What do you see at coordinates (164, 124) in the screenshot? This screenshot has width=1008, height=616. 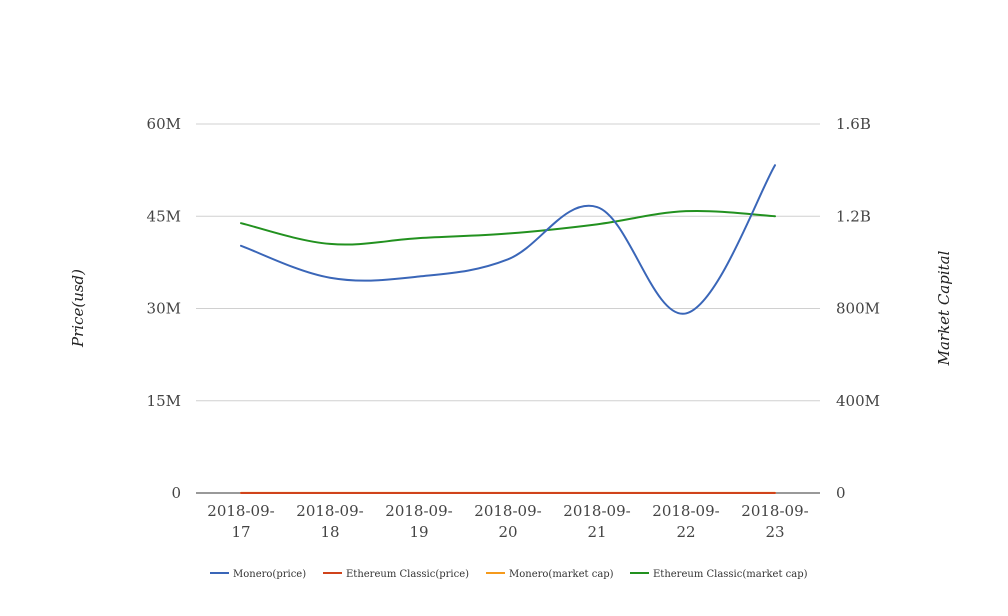 I see `y-left-tick-label: 60M` at bounding box center [164, 124].